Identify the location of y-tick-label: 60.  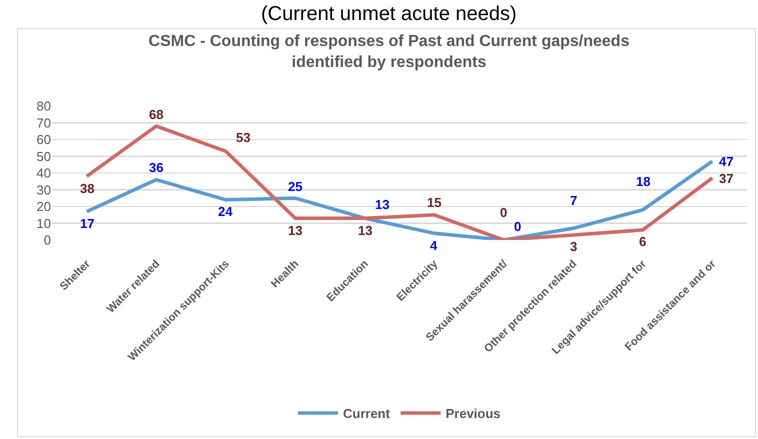
(43, 140).